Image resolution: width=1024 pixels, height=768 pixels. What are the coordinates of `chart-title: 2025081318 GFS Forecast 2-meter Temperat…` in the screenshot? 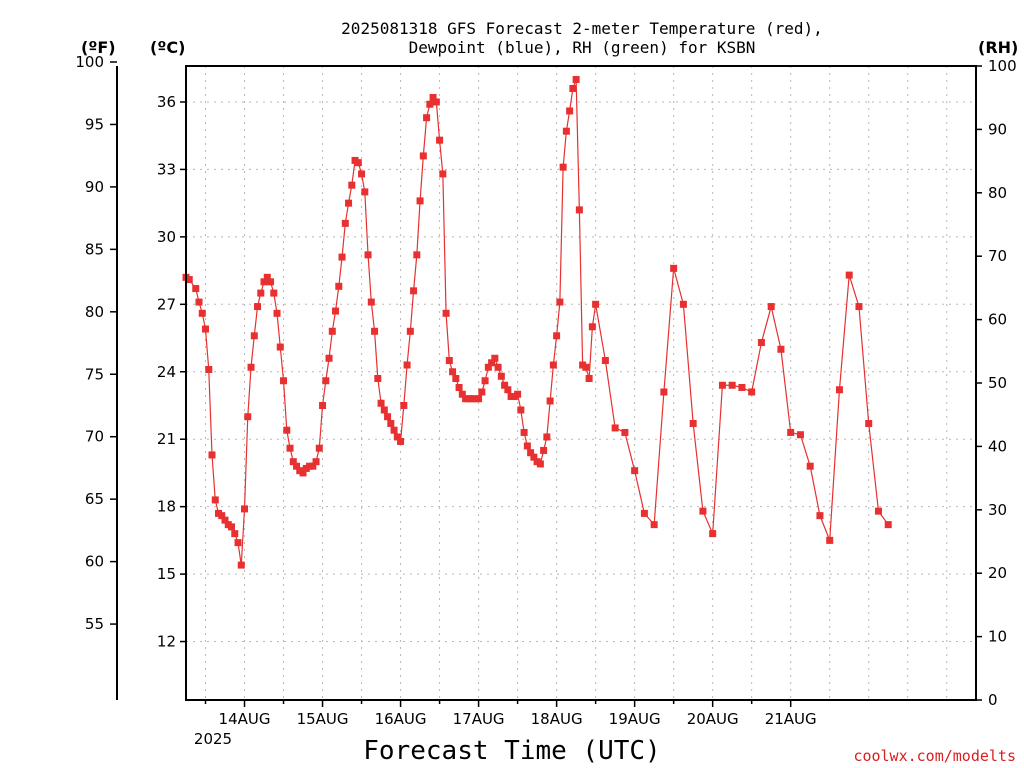 It's located at (582, 28).